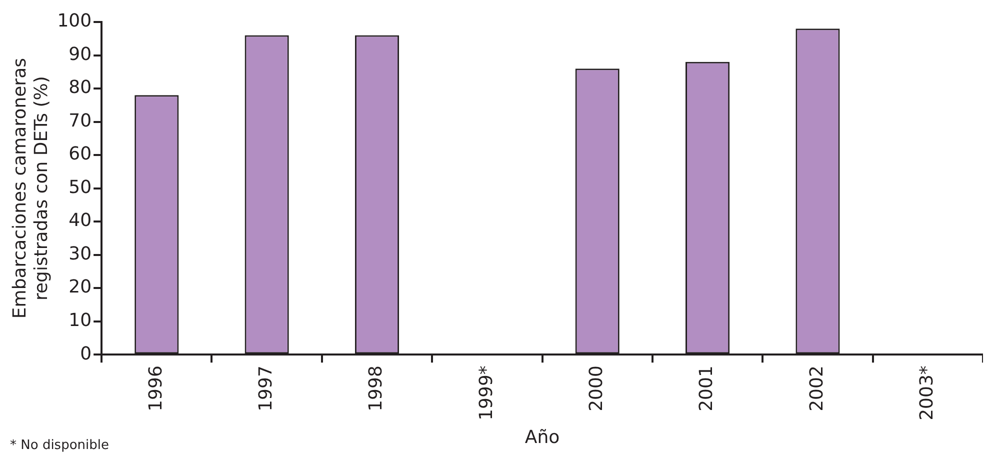 Image resolution: width=991 pixels, height=461 pixels. I want to click on x-tick-label: 2000, so click(597, 389).